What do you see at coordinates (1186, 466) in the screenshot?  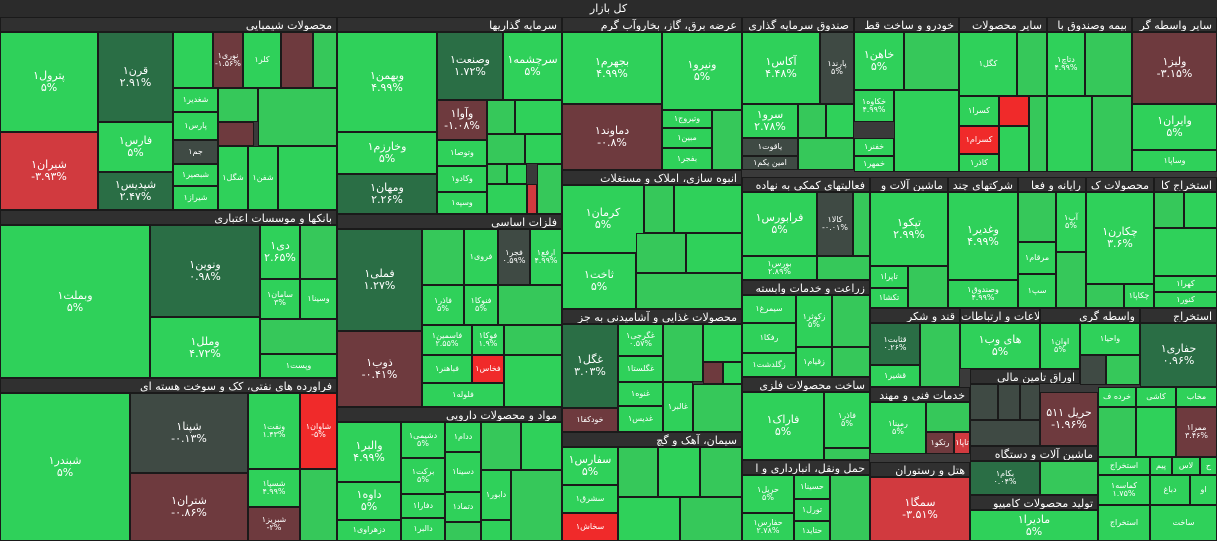 I see `tile: لاس` at bounding box center [1186, 466].